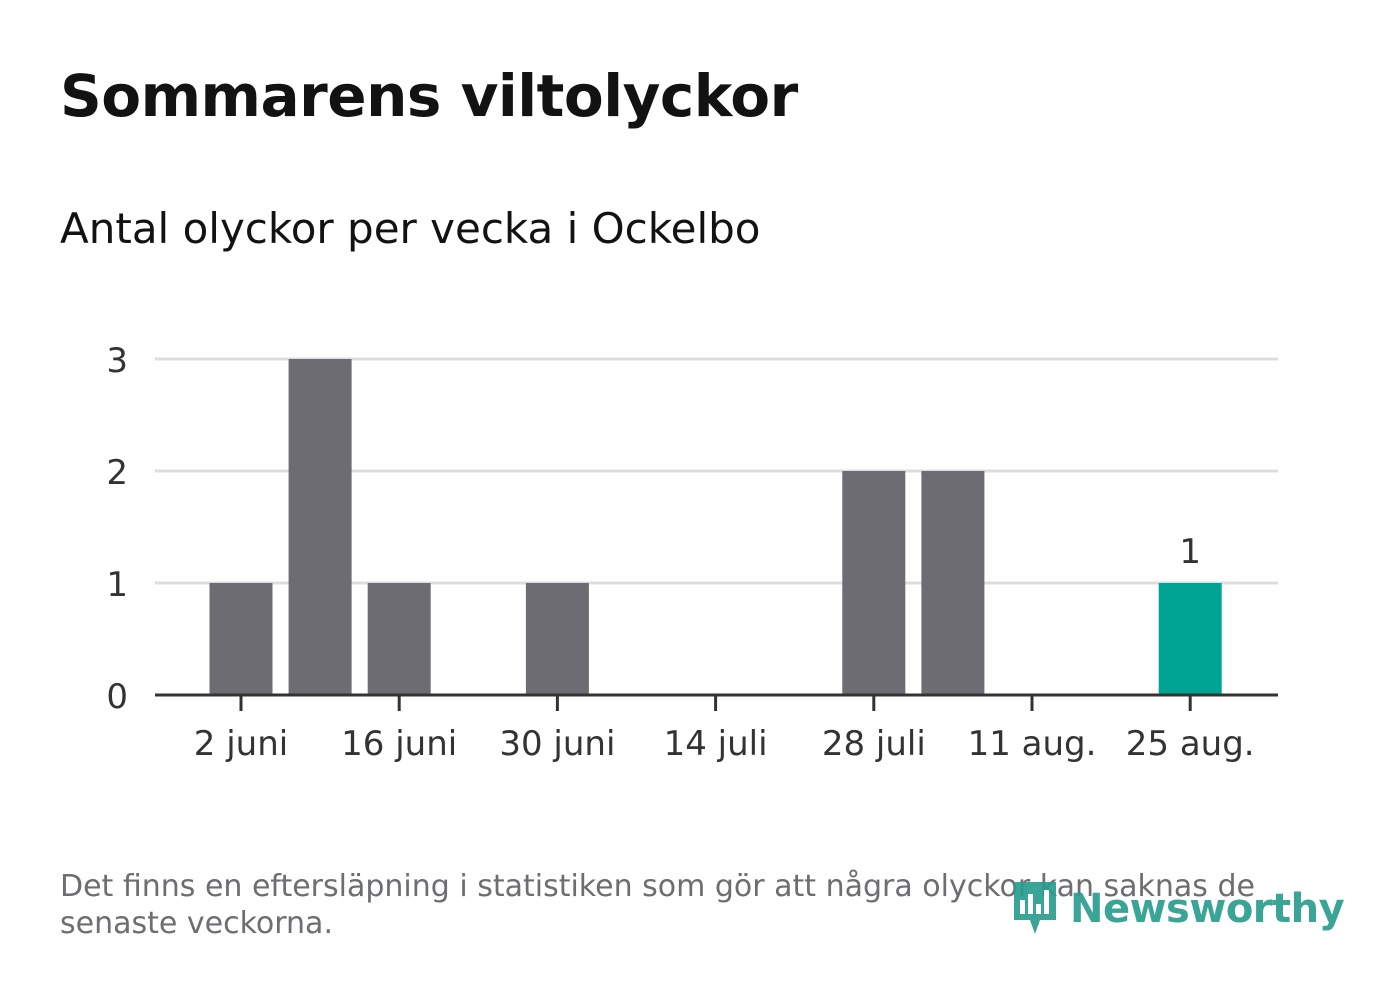 This screenshot has width=1382, height=999. Describe the element at coordinates (241, 744) in the screenshot. I see `x-tick-label: 2 juni` at that location.